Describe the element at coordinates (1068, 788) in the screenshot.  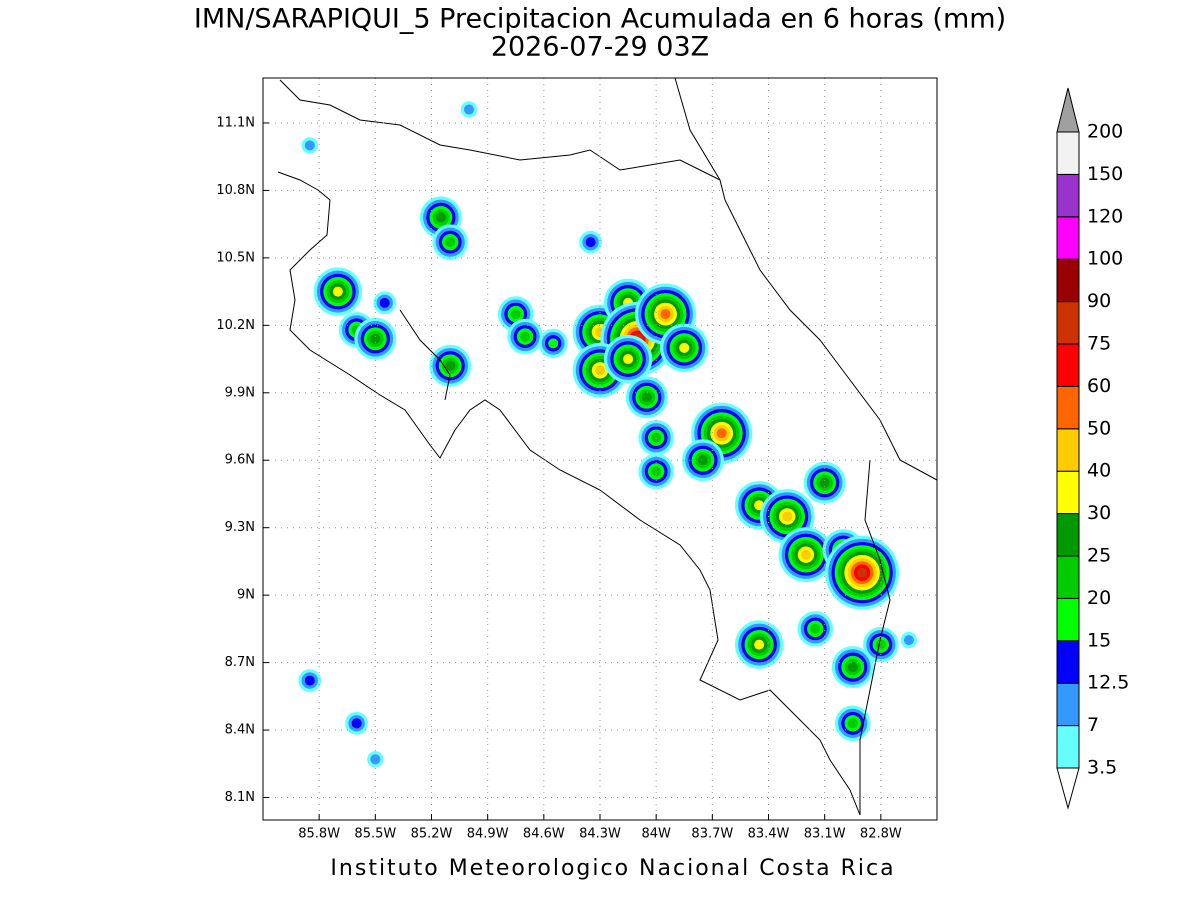
I see `colorbar-under` at that location.